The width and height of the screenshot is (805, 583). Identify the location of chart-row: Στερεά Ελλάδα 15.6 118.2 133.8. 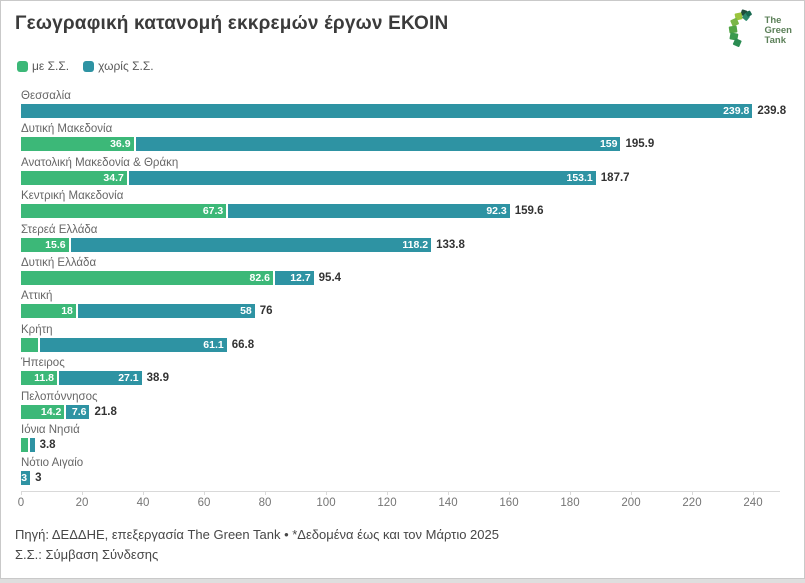
(412, 239).